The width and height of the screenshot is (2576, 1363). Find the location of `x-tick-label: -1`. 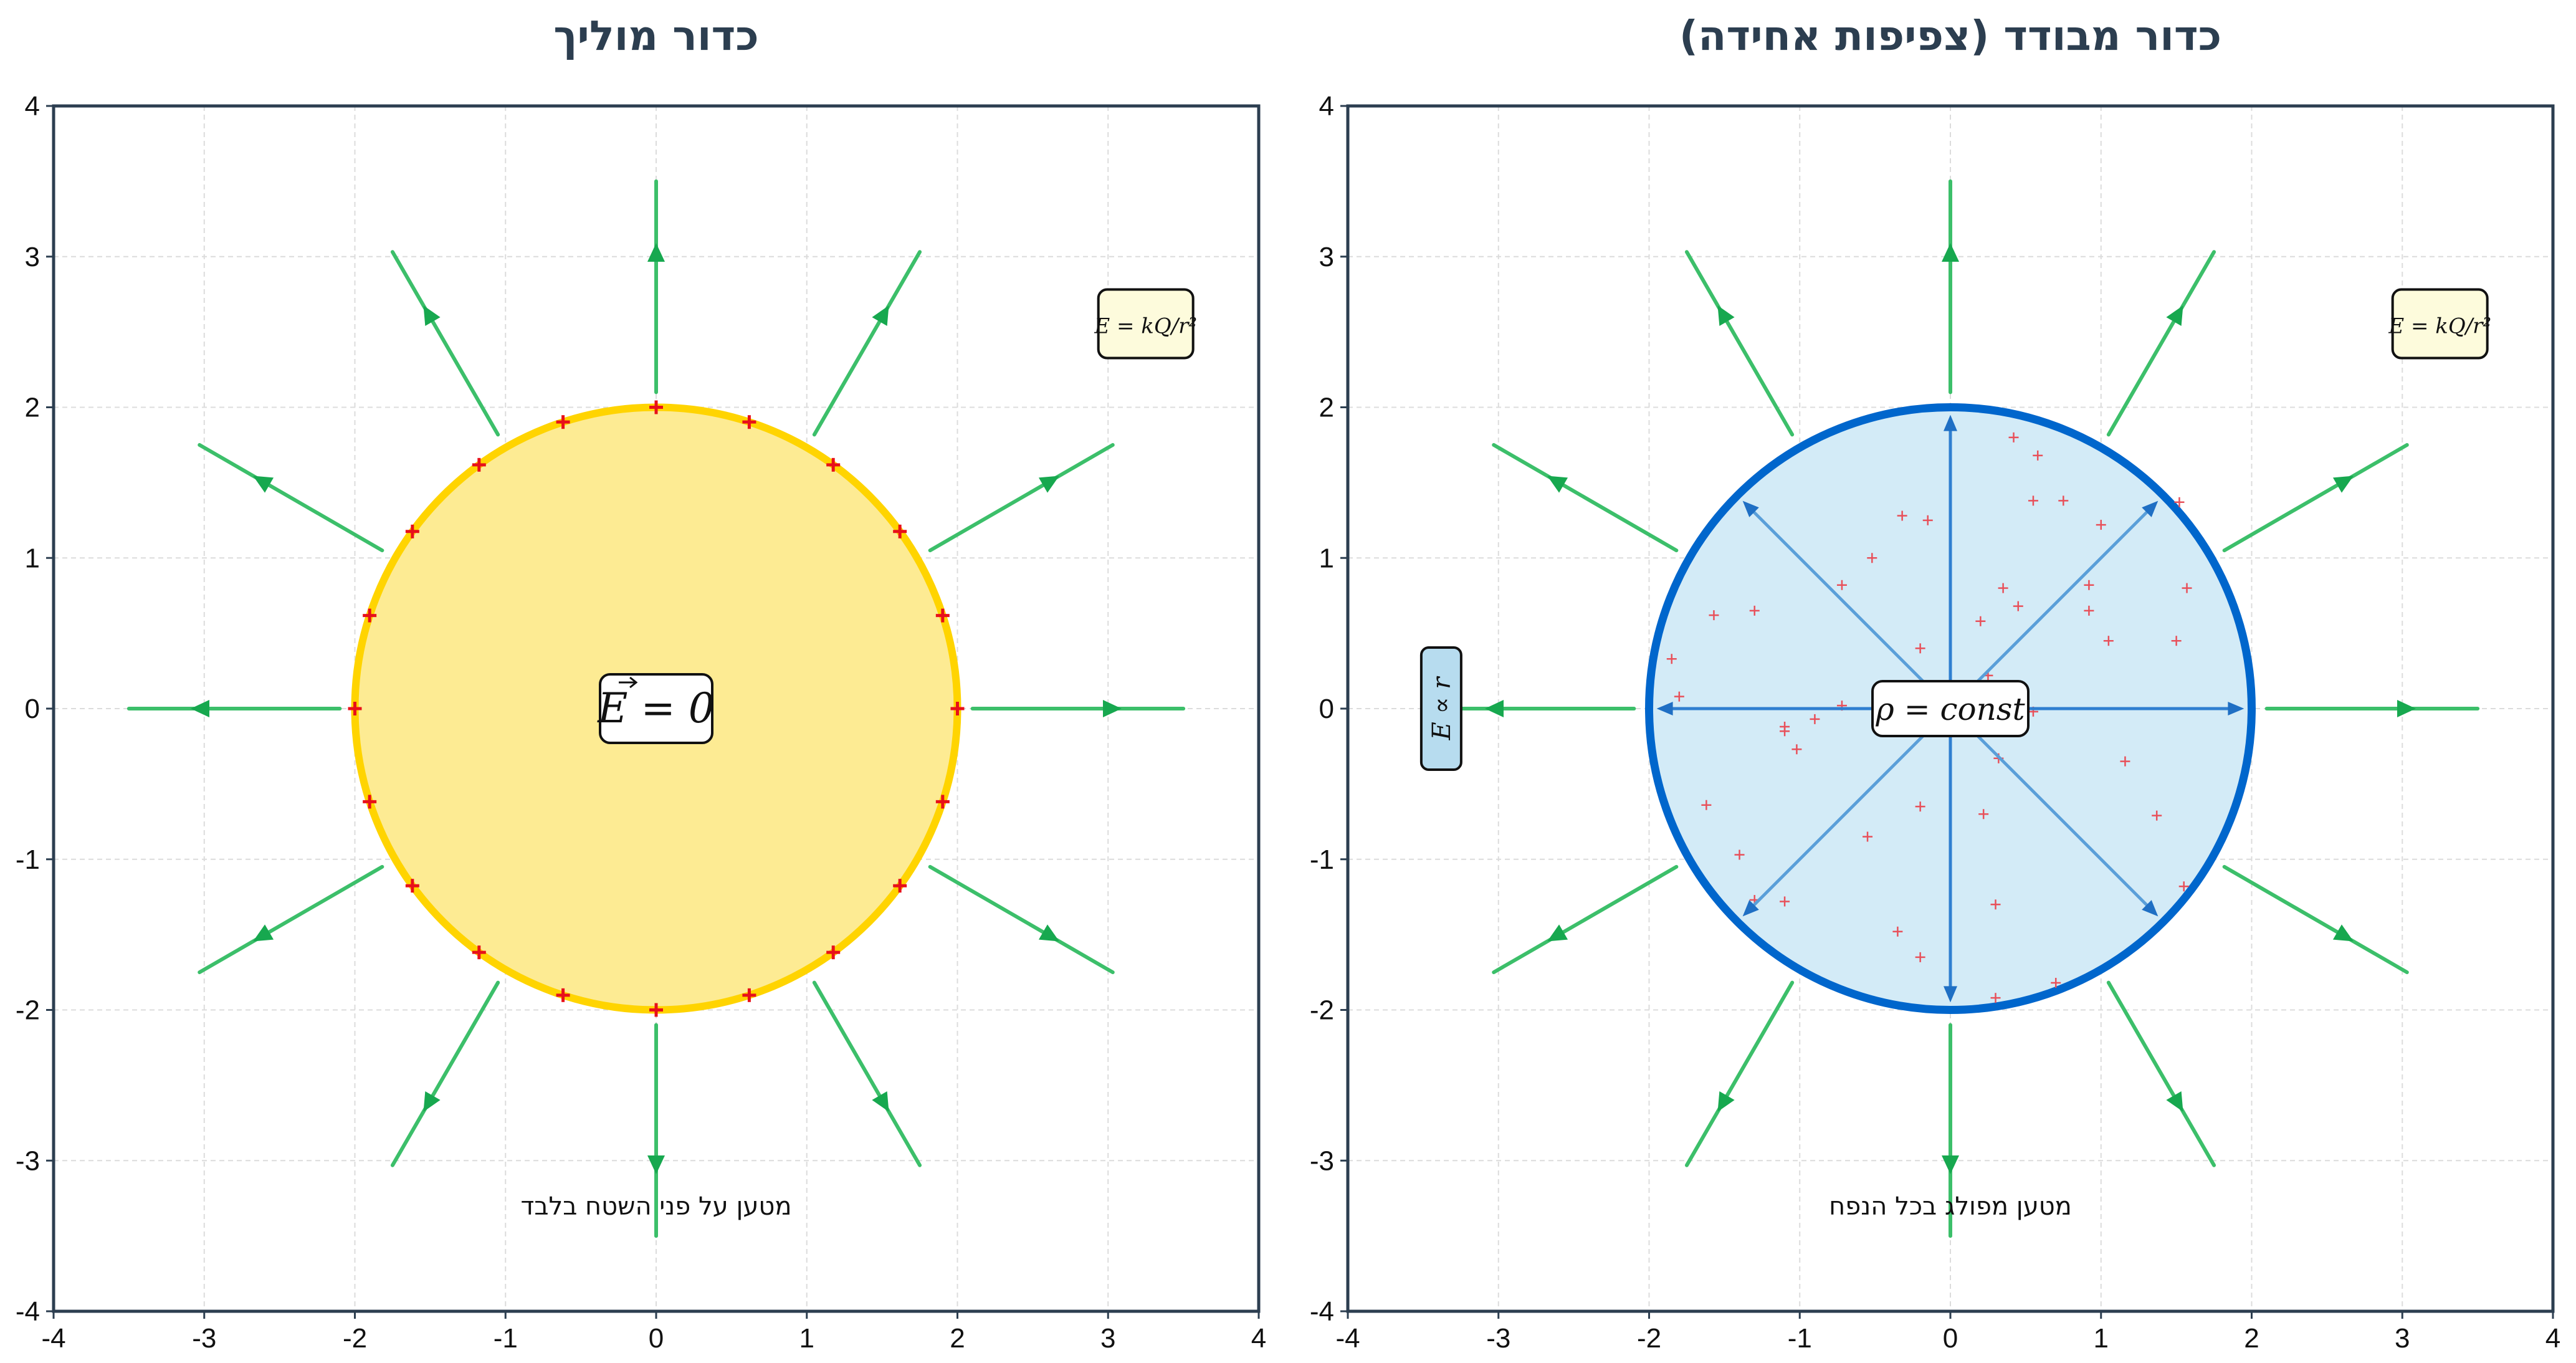

x-tick-label: -1 is located at coordinates (506, 1338).